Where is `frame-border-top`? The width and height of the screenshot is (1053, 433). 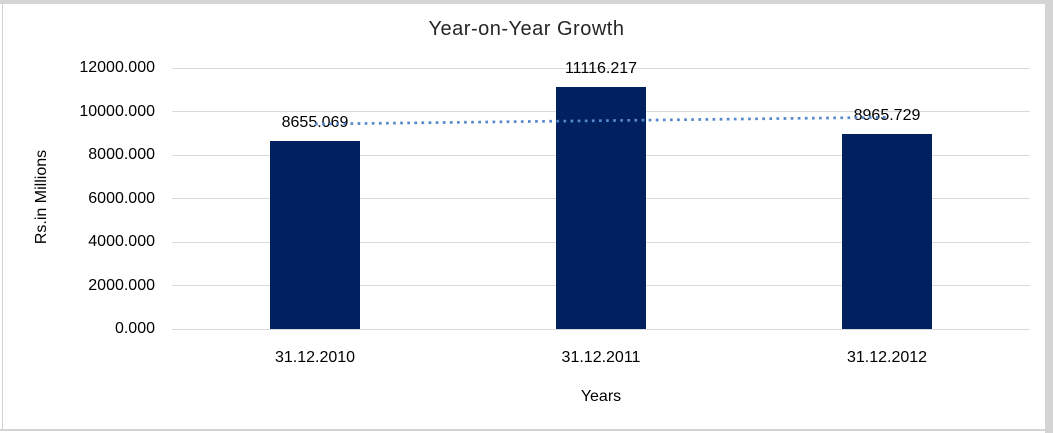 frame-border-top is located at coordinates (526, 2).